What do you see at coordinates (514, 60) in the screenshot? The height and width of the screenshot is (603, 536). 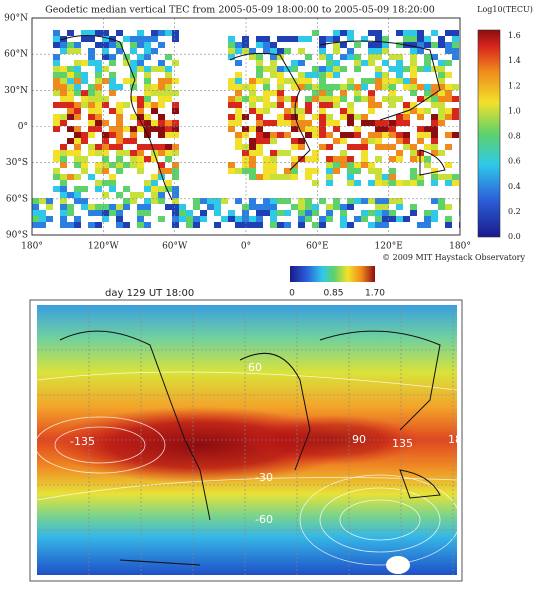 I see `colorbar-tick: 1.4` at bounding box center [514, 60].